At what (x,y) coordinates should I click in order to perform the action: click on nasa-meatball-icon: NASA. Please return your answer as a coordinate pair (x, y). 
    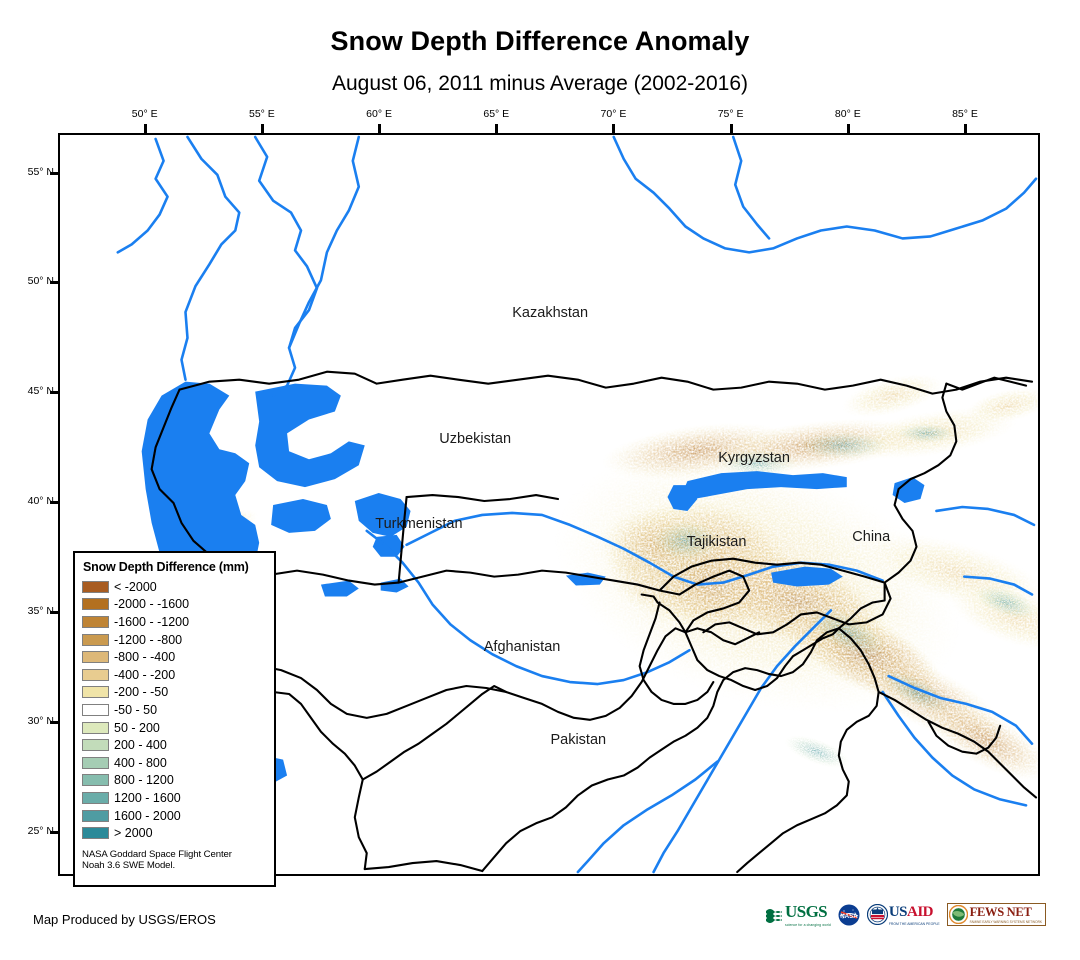
    Looking at the image, I should click on (849, 914).